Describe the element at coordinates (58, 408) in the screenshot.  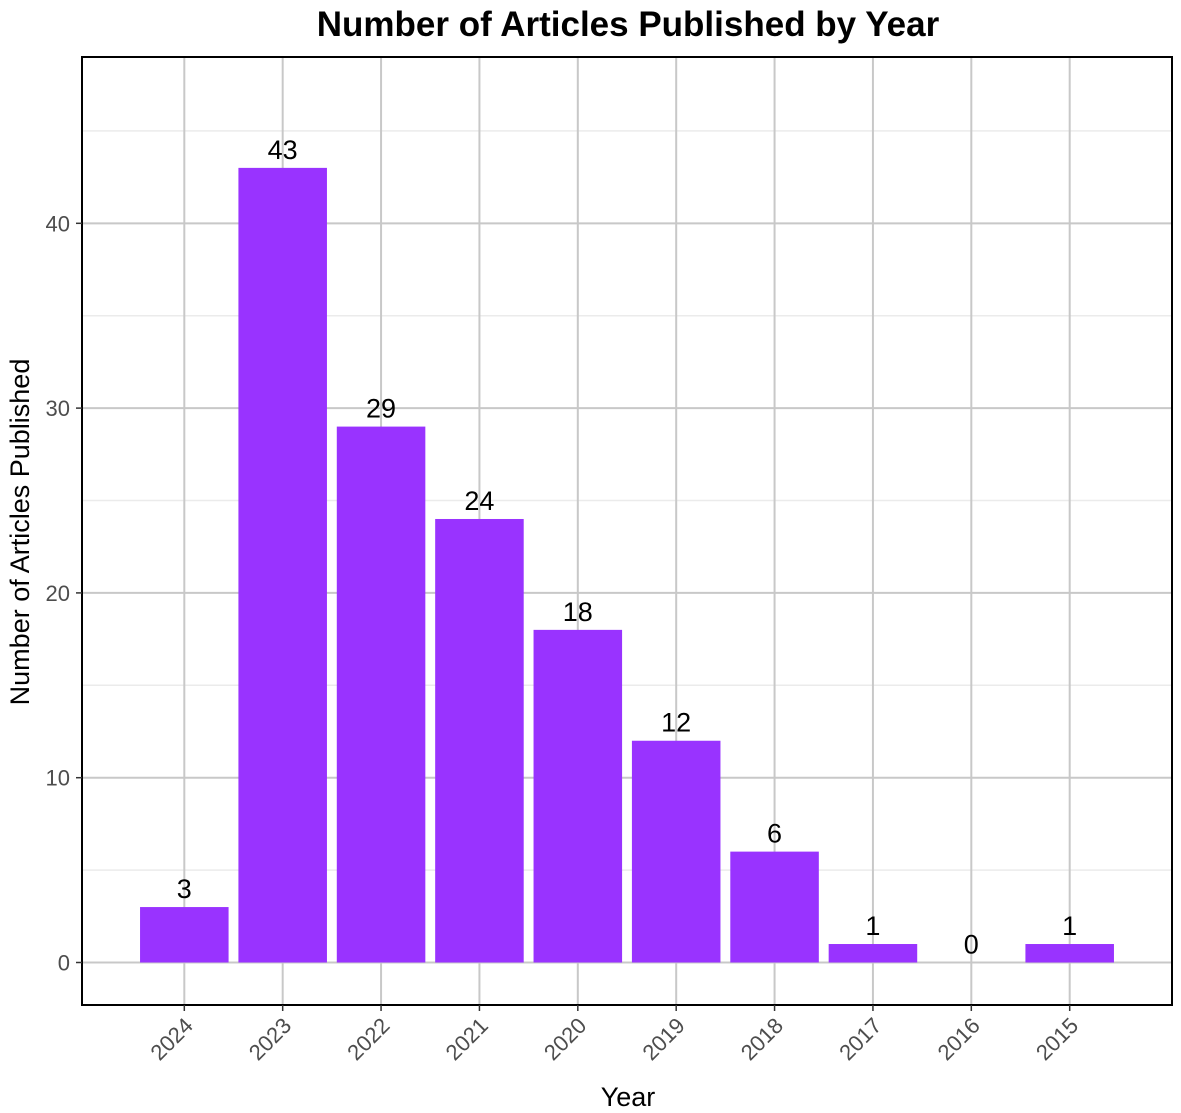
I see `y-tick-label: 30` at that location.